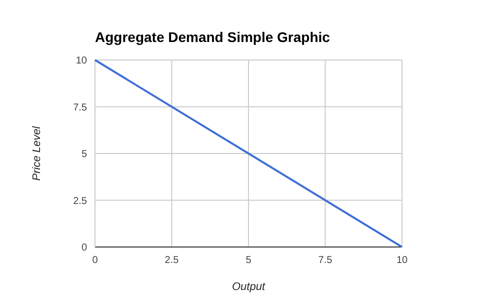  I want to click on y-tick-label: 2.5, so click(80, 201).